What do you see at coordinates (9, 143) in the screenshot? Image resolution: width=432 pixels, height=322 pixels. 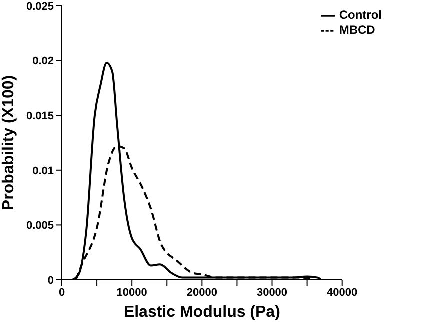 I see `y-axis-title: Probability (X100)` at bounding box center [9, 143].